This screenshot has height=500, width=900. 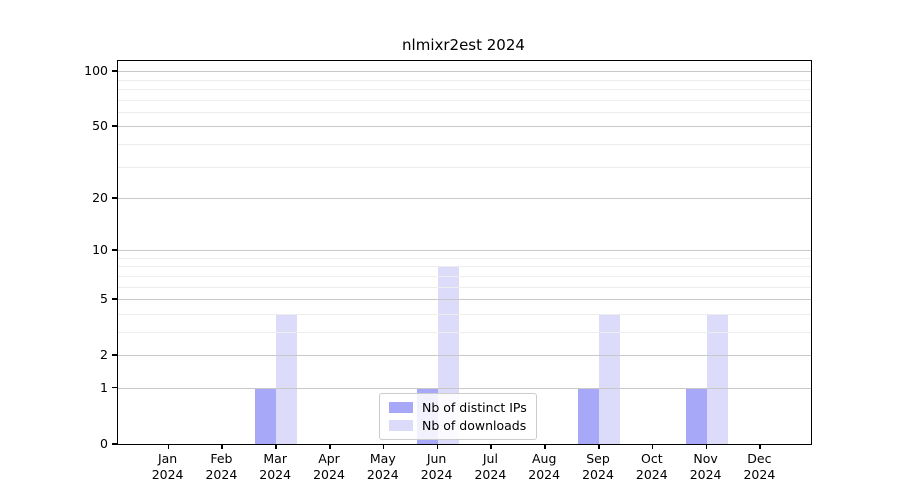 I want to click on legend: Nb of distinct IPs Nb of downloads, so click(x=458, y=416).